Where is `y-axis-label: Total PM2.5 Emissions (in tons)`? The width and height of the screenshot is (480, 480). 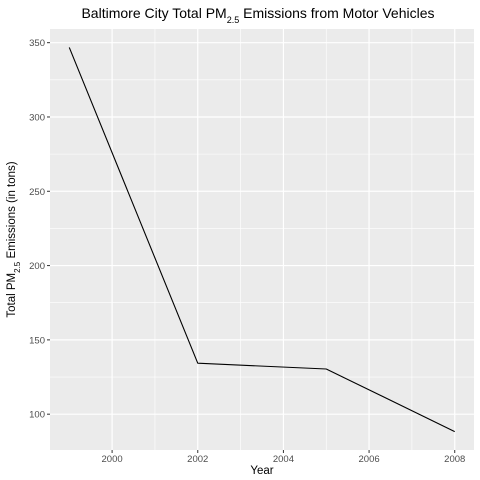 y-axis-label: Total PM2.5 Emissions (in tons) is located at coordinates (14, 239).